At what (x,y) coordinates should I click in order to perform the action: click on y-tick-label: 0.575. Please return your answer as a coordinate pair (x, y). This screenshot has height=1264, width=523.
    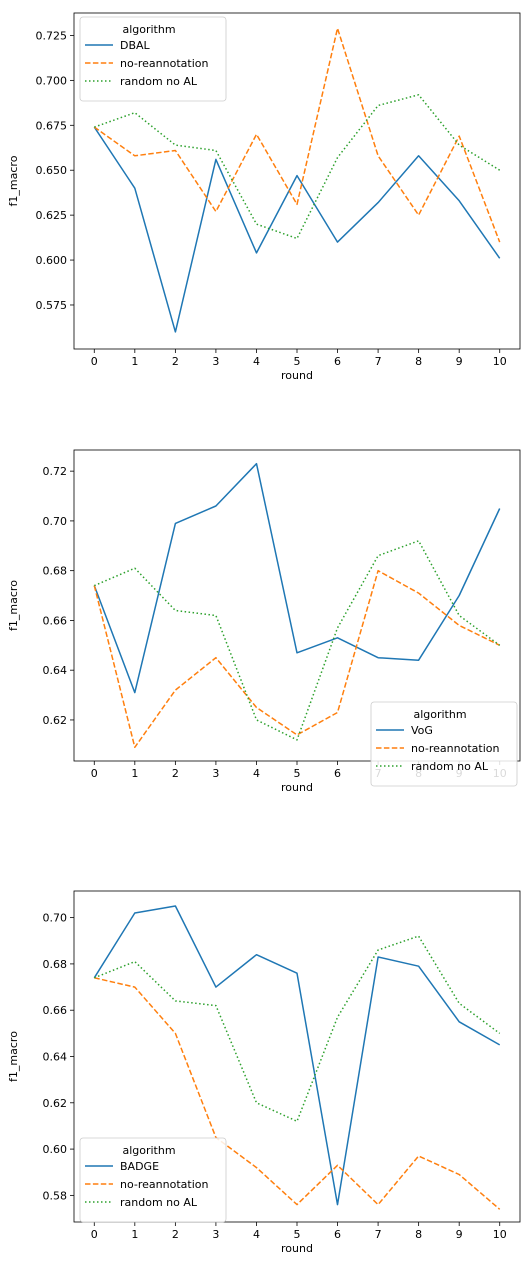
    Looking at the image, I should click on (52, 305).